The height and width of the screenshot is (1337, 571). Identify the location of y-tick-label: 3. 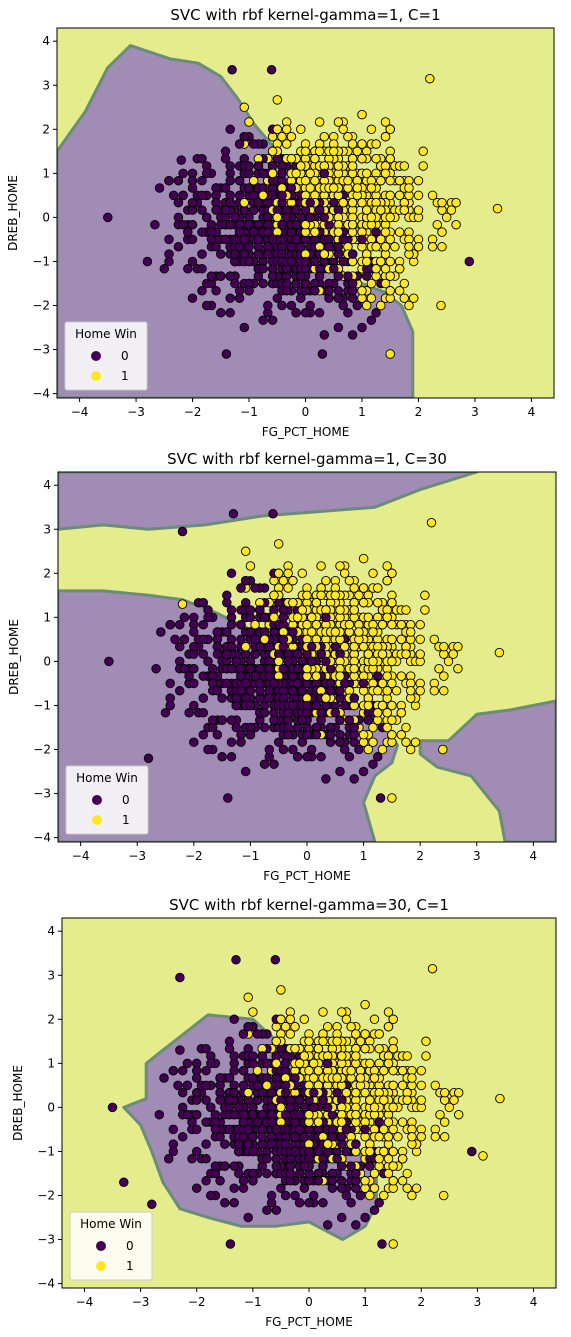
(51, 975).